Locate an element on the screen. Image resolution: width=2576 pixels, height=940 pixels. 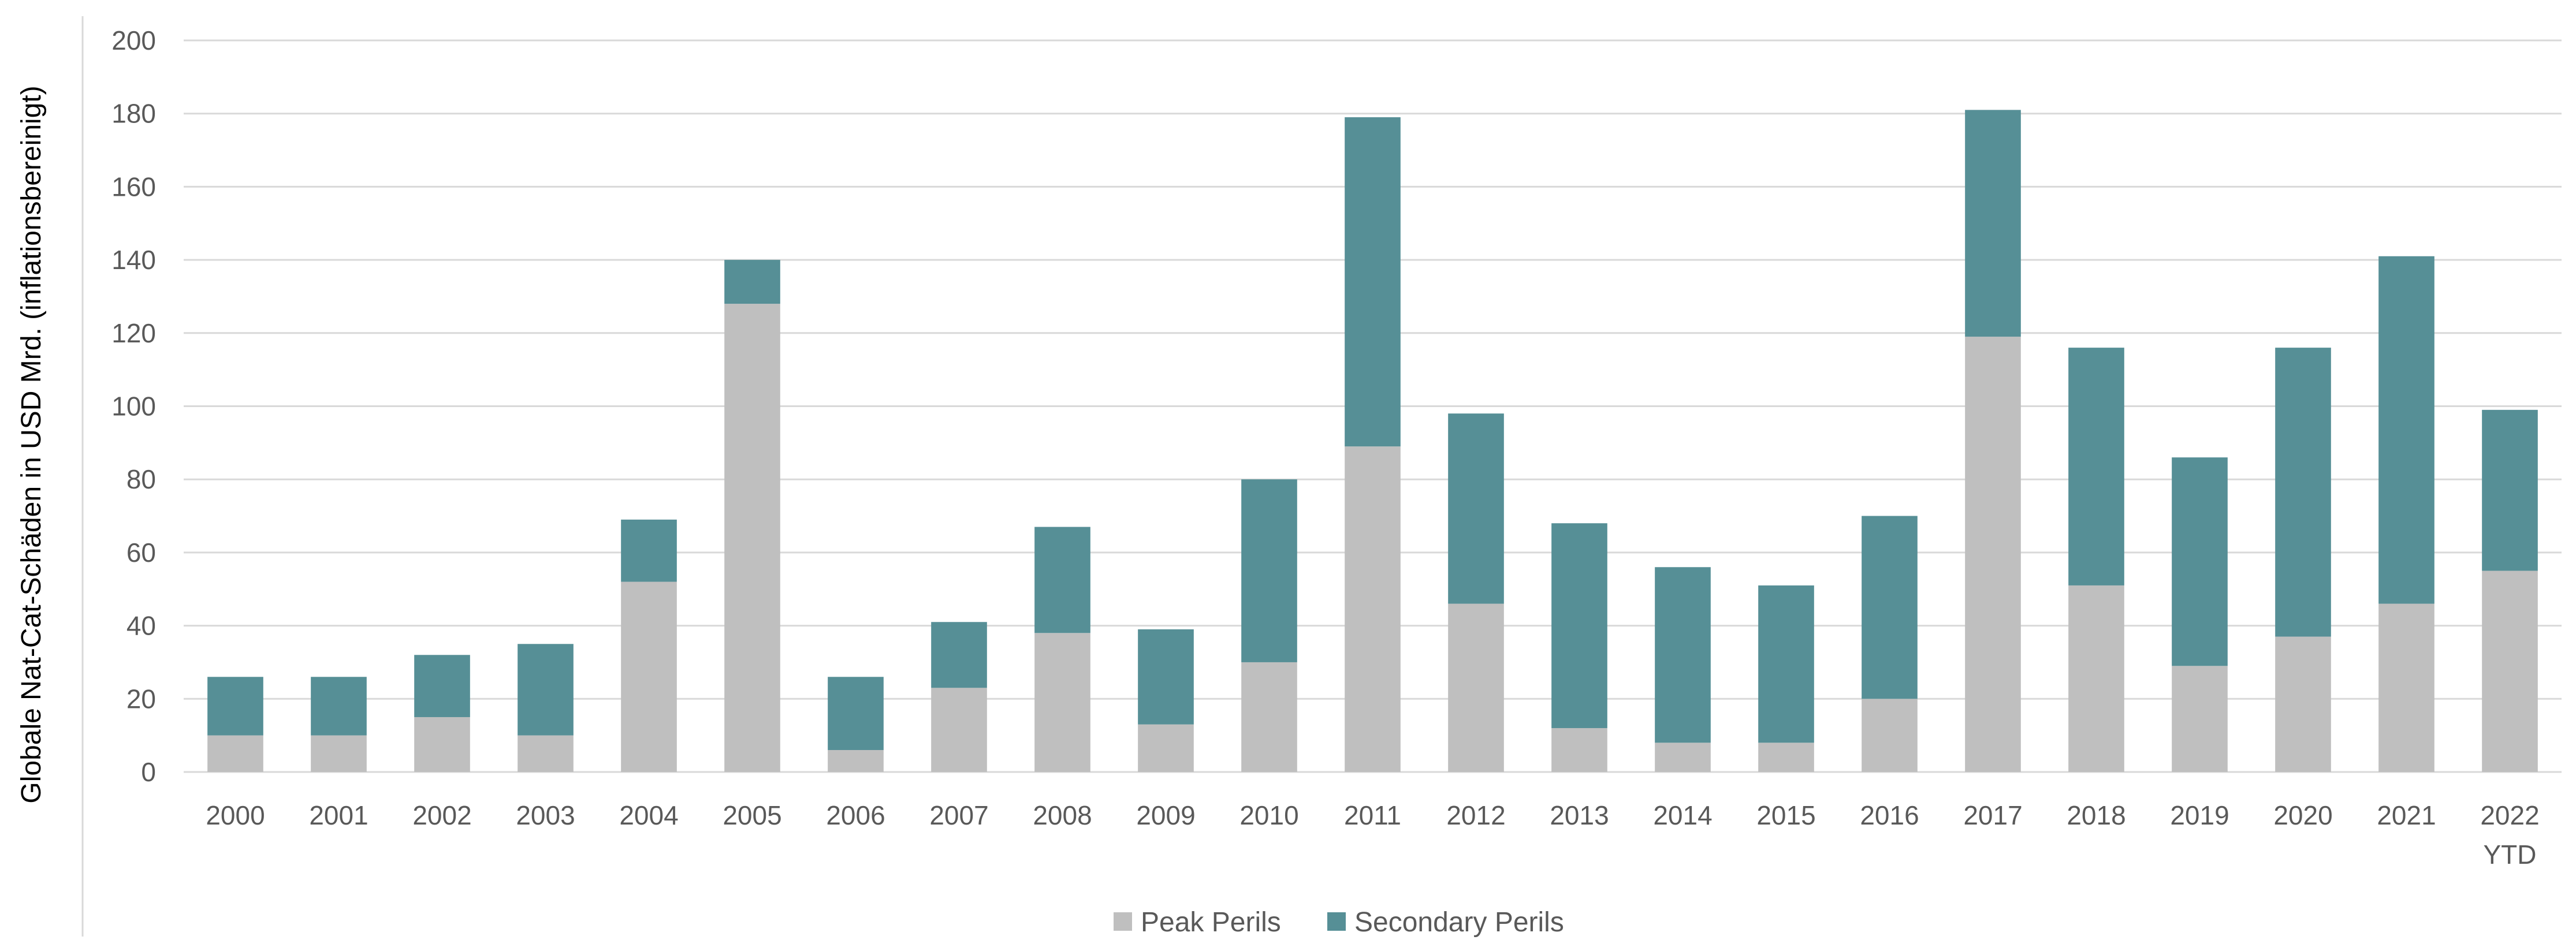
y-tick-labels: 0 20 40 60 80 100 120 140 160 180 200 is located at coordinates (133, 406).